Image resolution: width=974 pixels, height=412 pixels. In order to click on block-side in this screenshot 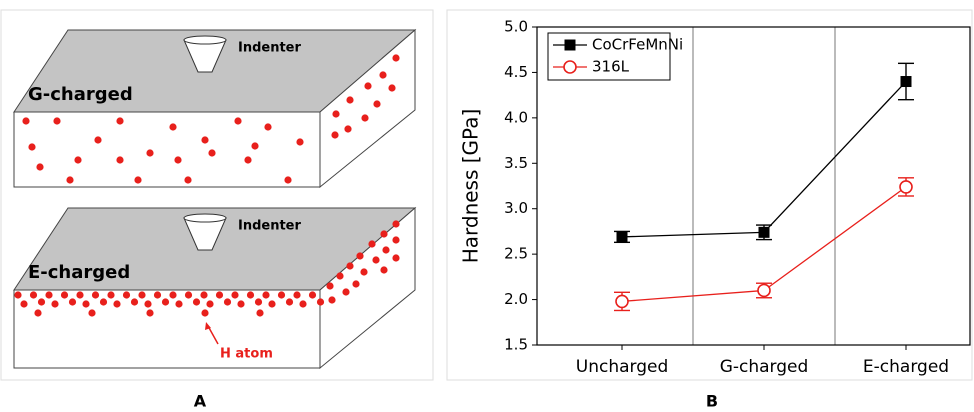, I will do `click(367, 108)`.